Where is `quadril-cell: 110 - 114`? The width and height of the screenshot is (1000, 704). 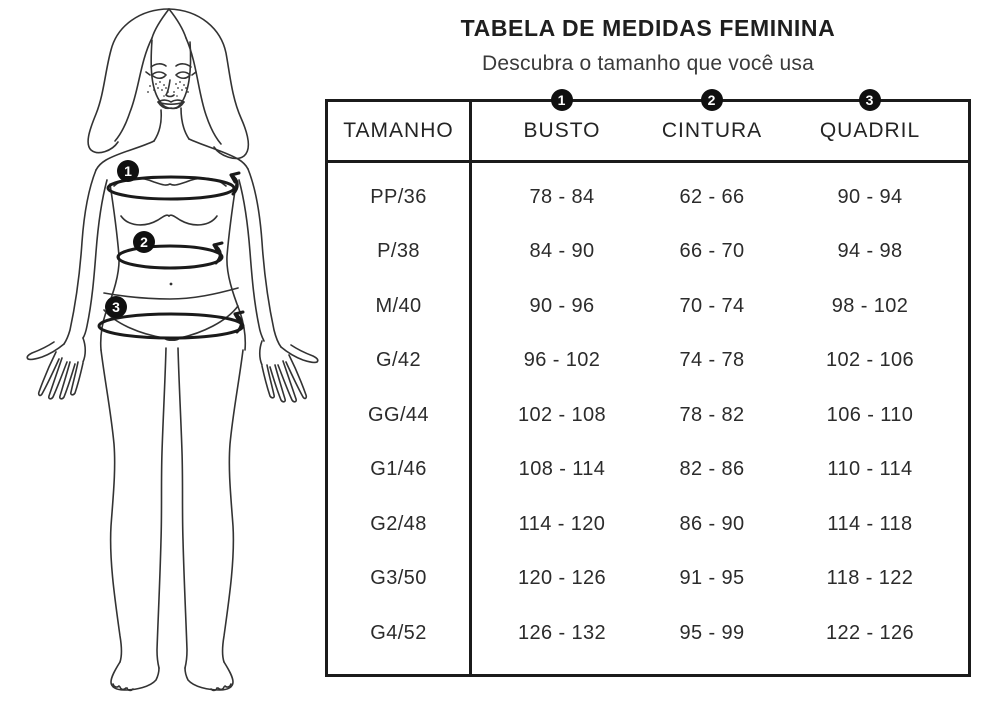 quadril-cell: 110 - 114 is located at coordinates (870, 469).